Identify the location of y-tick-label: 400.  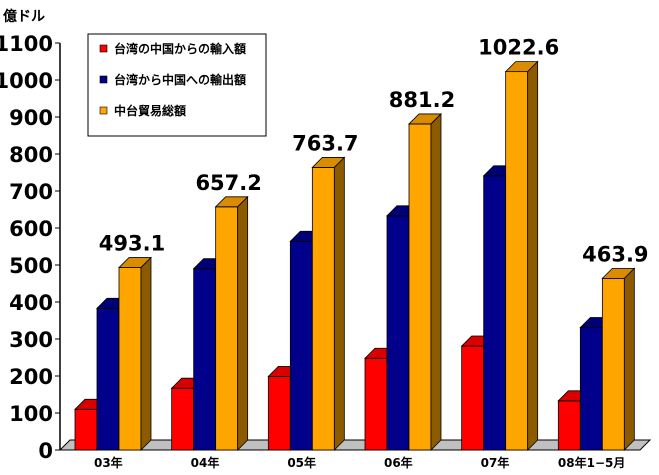
(31, 303).